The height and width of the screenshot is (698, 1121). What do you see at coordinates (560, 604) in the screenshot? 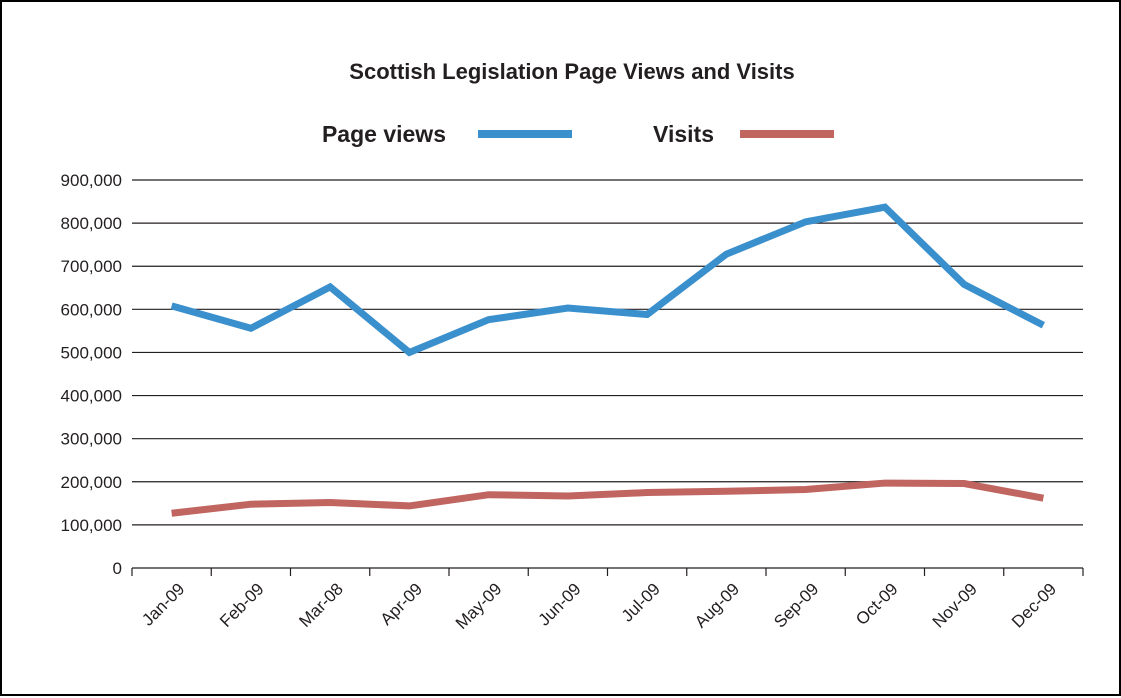
I see `x-tick-label: Jun-09` at bounding box center [560, 604].